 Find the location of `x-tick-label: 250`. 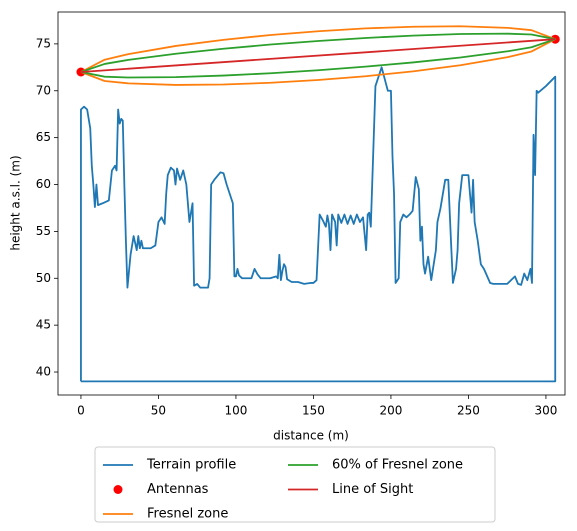

x-tick-label: 250 is located at coordinates (468, 411).